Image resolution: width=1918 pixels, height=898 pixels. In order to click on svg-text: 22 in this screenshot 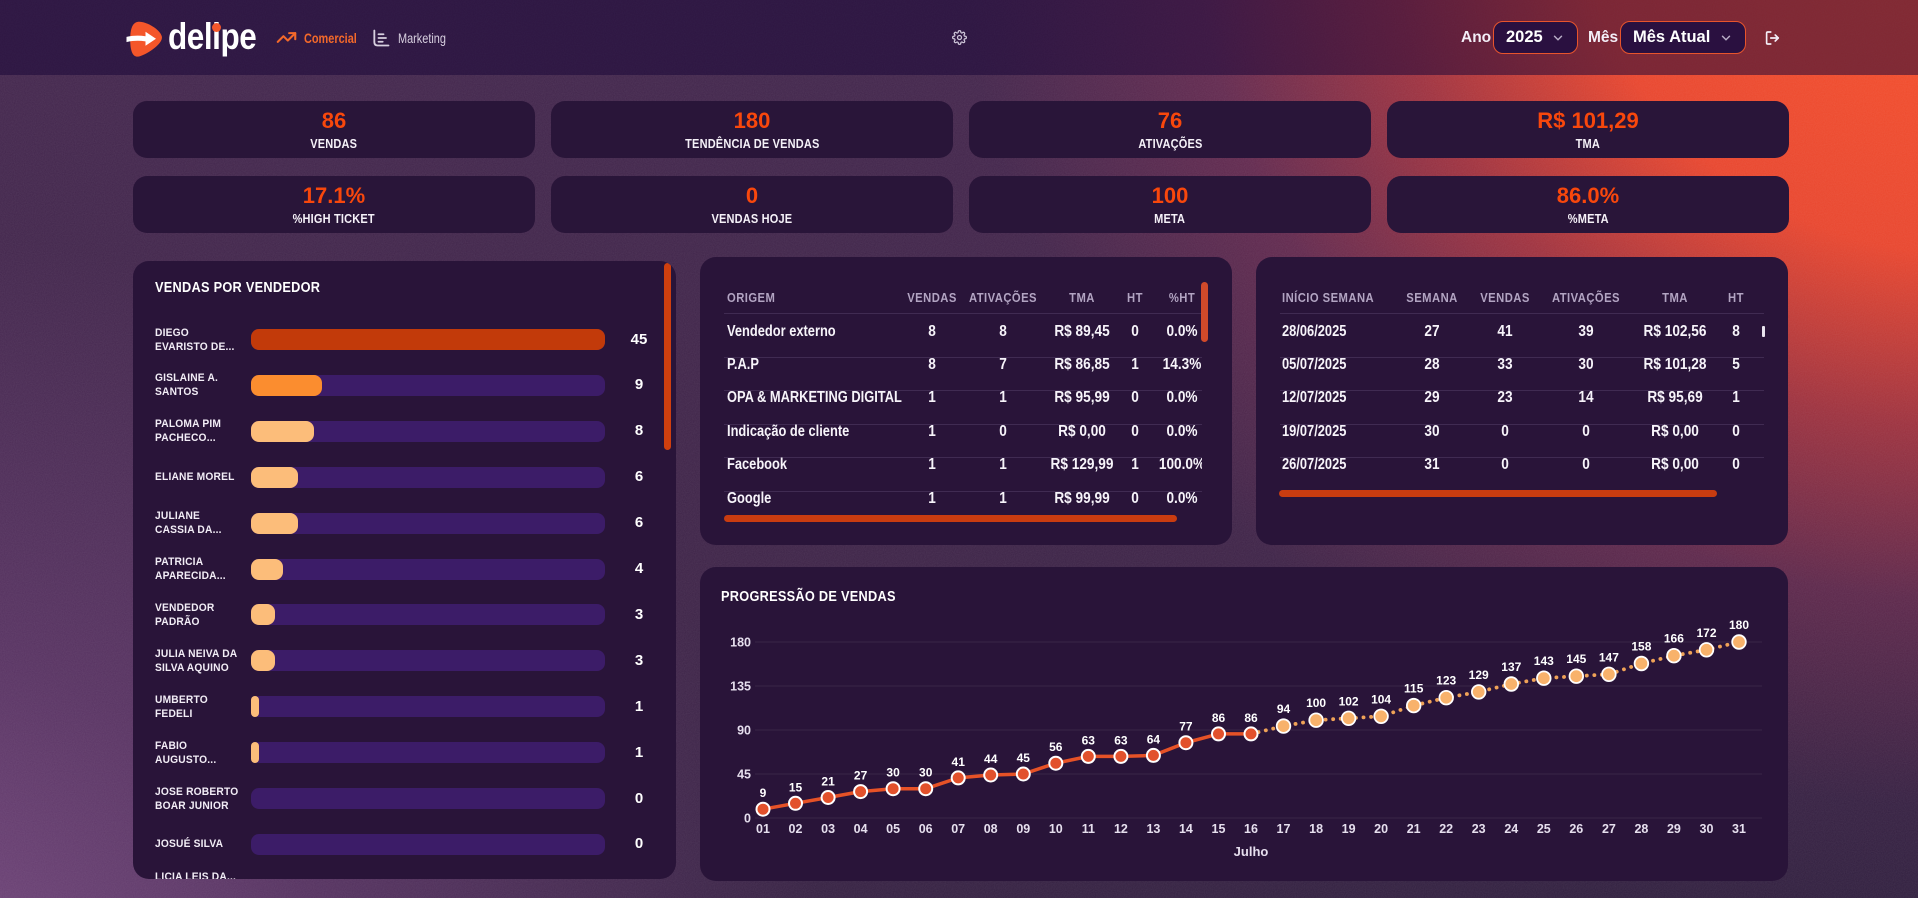, I will do `click(1446, 829)`.